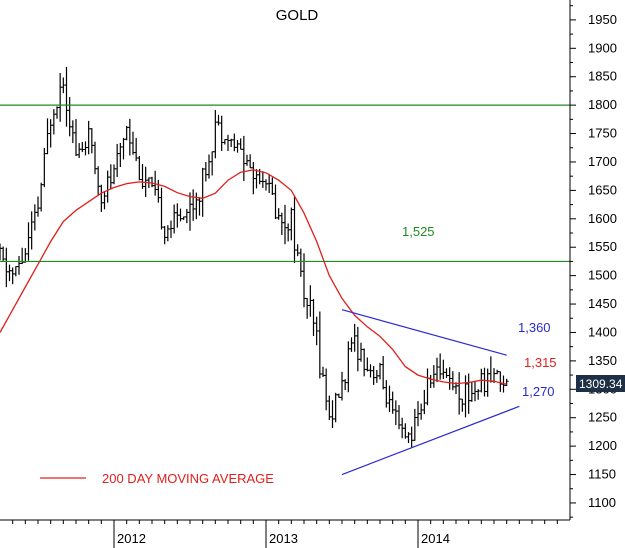 The width and height of the screenshot is (625, 548). What do you see at coordinates (602, 76) in the screenshot?
I see `y-tick-label: 1850` at bounding box center [602, 76].